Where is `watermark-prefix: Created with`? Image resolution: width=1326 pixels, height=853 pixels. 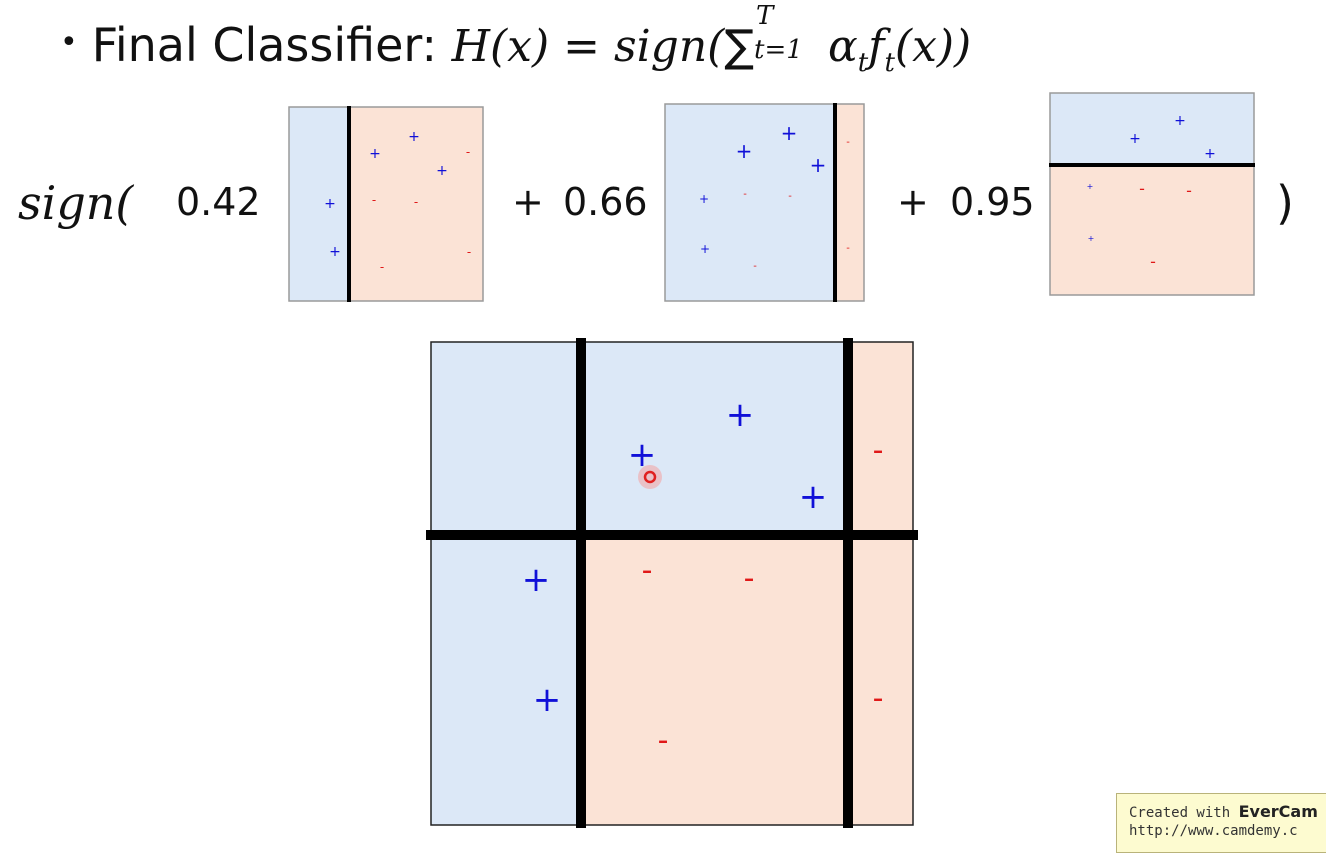
watermark-prefix: Created with is located at coordinates (1184, 813).